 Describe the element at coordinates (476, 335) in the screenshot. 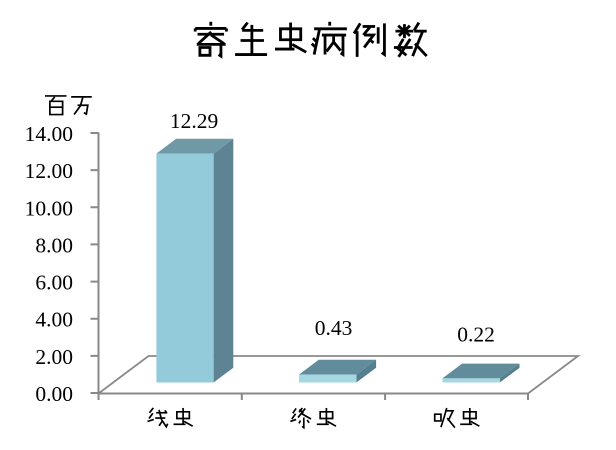

I see `svg-text: 0.22` at that location.